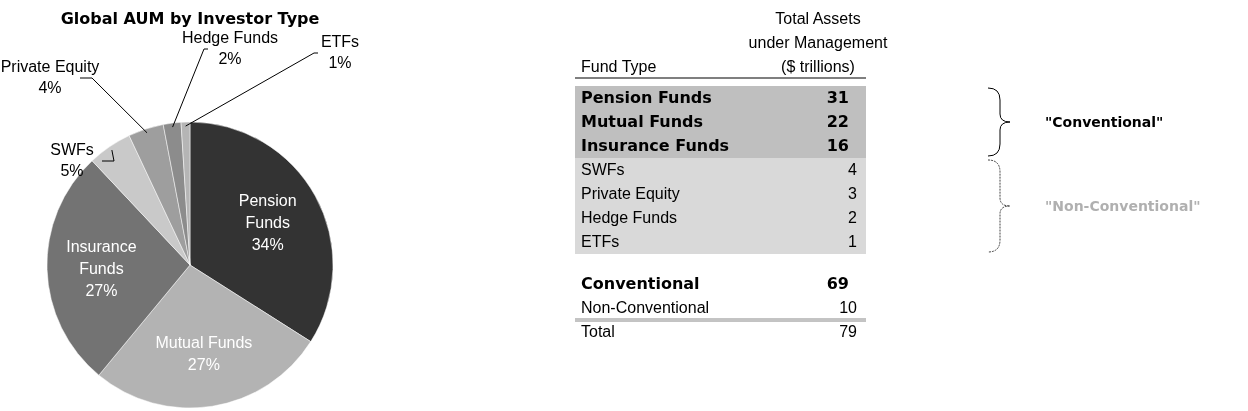 The height and width of the screenshot is (411, 1248). Describe the element at coordinates (853, 241) in the screenshot. I see `data-label: 1` at that location.